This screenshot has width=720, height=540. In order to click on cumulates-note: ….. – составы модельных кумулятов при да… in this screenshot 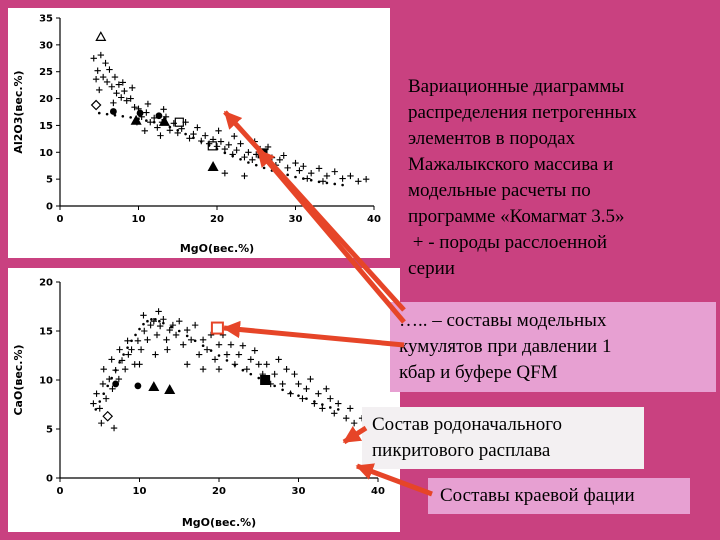, I will do `click(553, 347)`.